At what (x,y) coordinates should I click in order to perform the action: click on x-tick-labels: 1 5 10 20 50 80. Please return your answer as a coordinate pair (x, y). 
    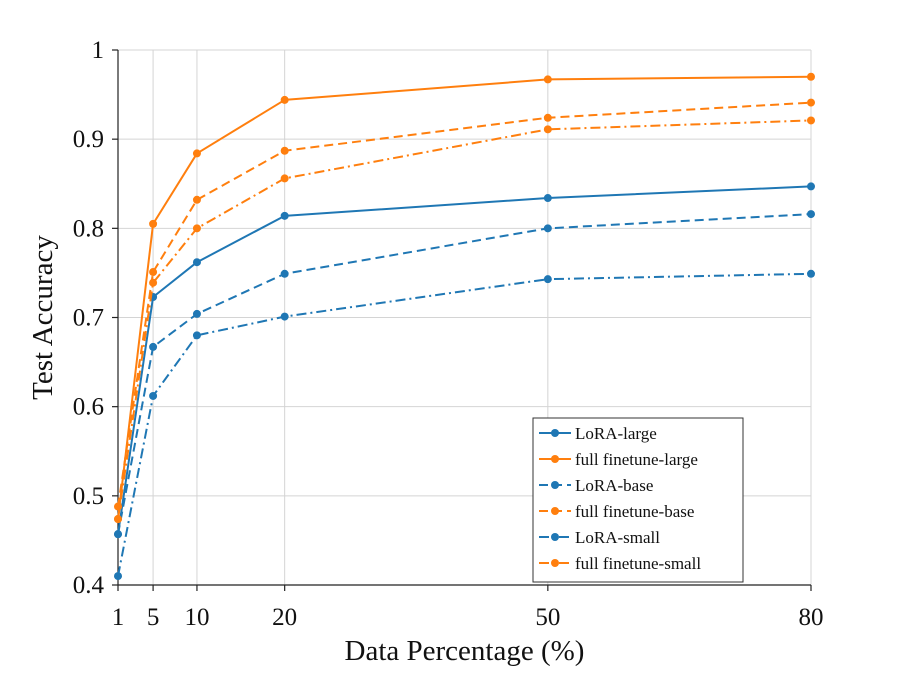
    Looking at the image, I should click on (468, 608).